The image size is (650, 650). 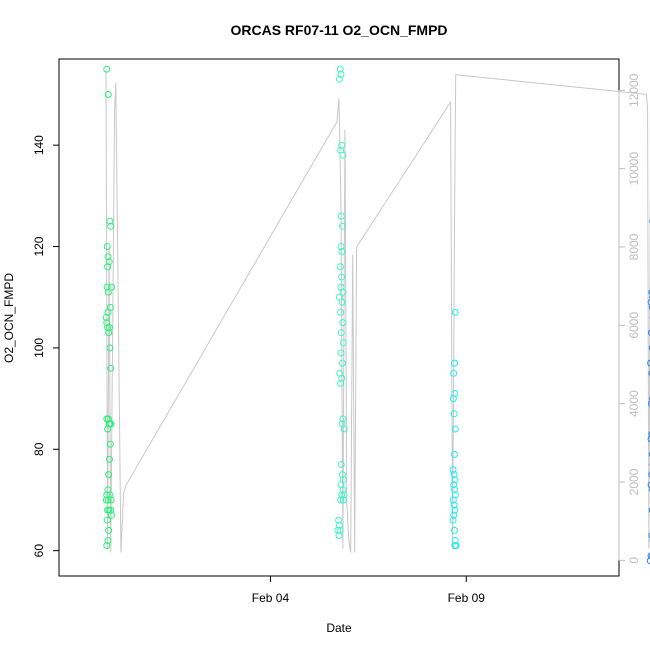 What do you see at coordinates (339, 628) in the screenshot?
I see `x-axis-label: Date` at bounding box center [339, 628].